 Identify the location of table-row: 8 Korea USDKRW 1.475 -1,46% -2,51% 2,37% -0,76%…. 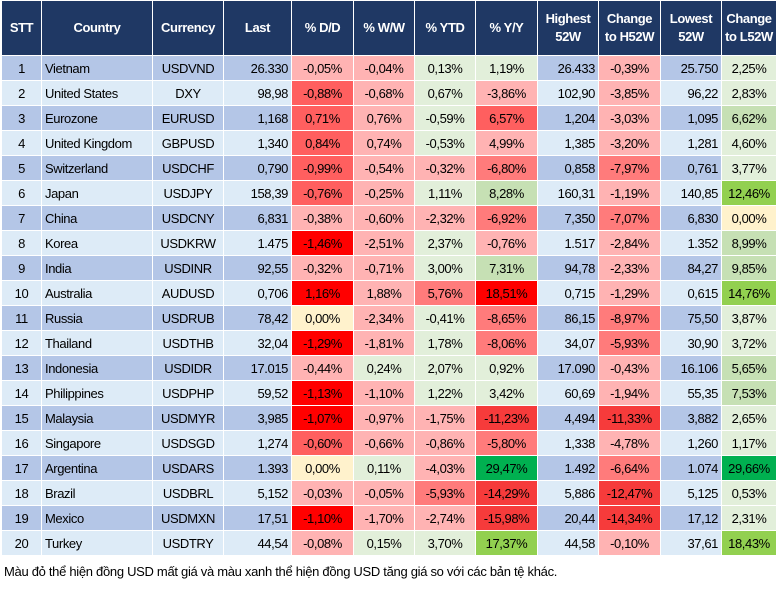
(389, 243).